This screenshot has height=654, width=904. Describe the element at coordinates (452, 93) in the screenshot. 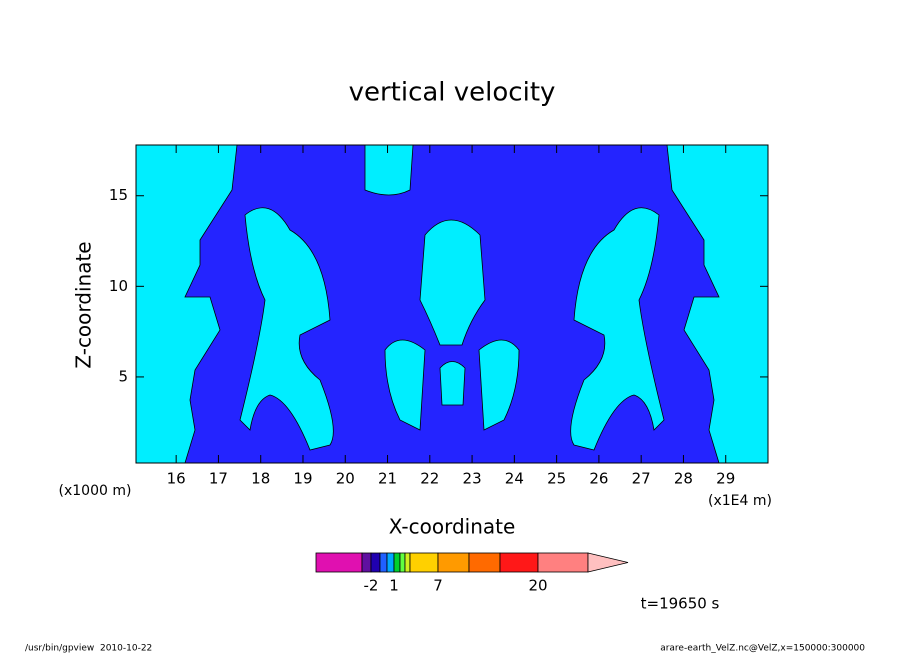

I see `chart-title: vertical velocity` at that location.